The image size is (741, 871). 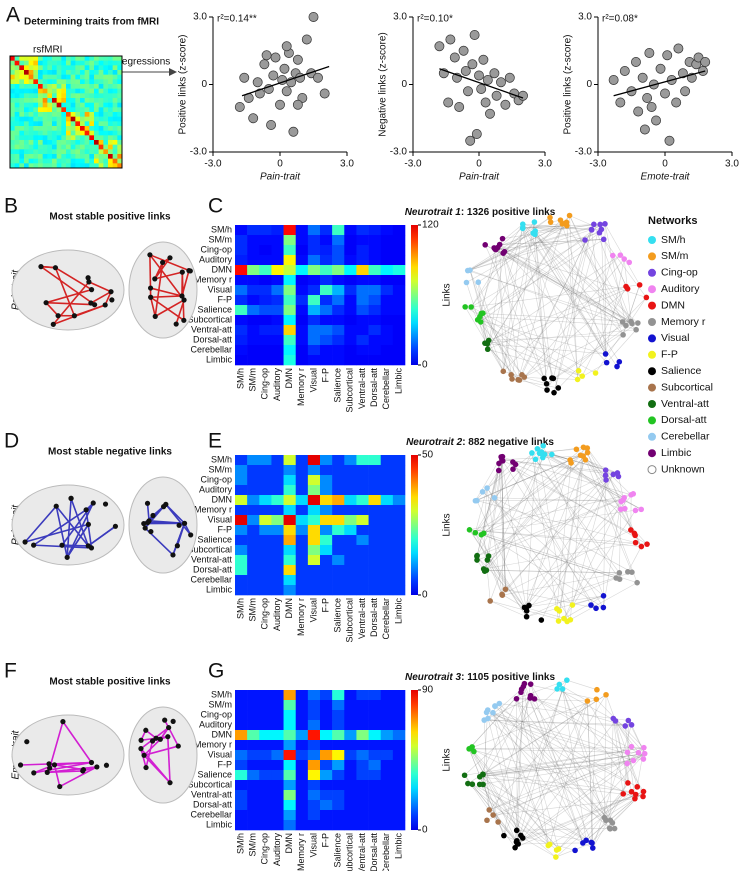 I want to click on colorbar-tick-label: 90, so click(x=428, y=690).